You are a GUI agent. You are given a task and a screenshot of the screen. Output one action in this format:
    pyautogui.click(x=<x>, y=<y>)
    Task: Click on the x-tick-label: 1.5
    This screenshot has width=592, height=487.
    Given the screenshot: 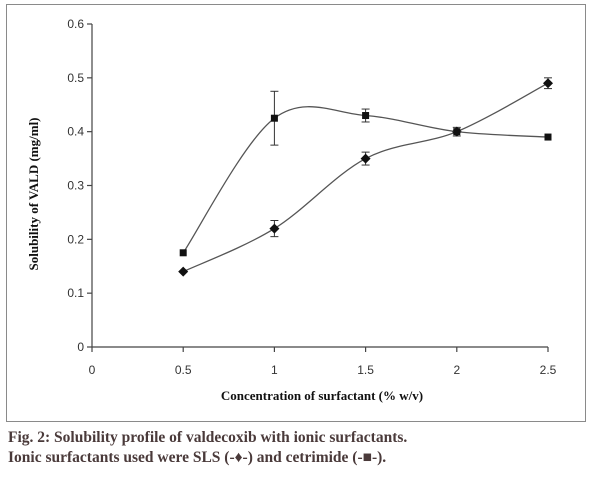 What is the action you would take?
    pyautogui.click(x=365, y=370)
    